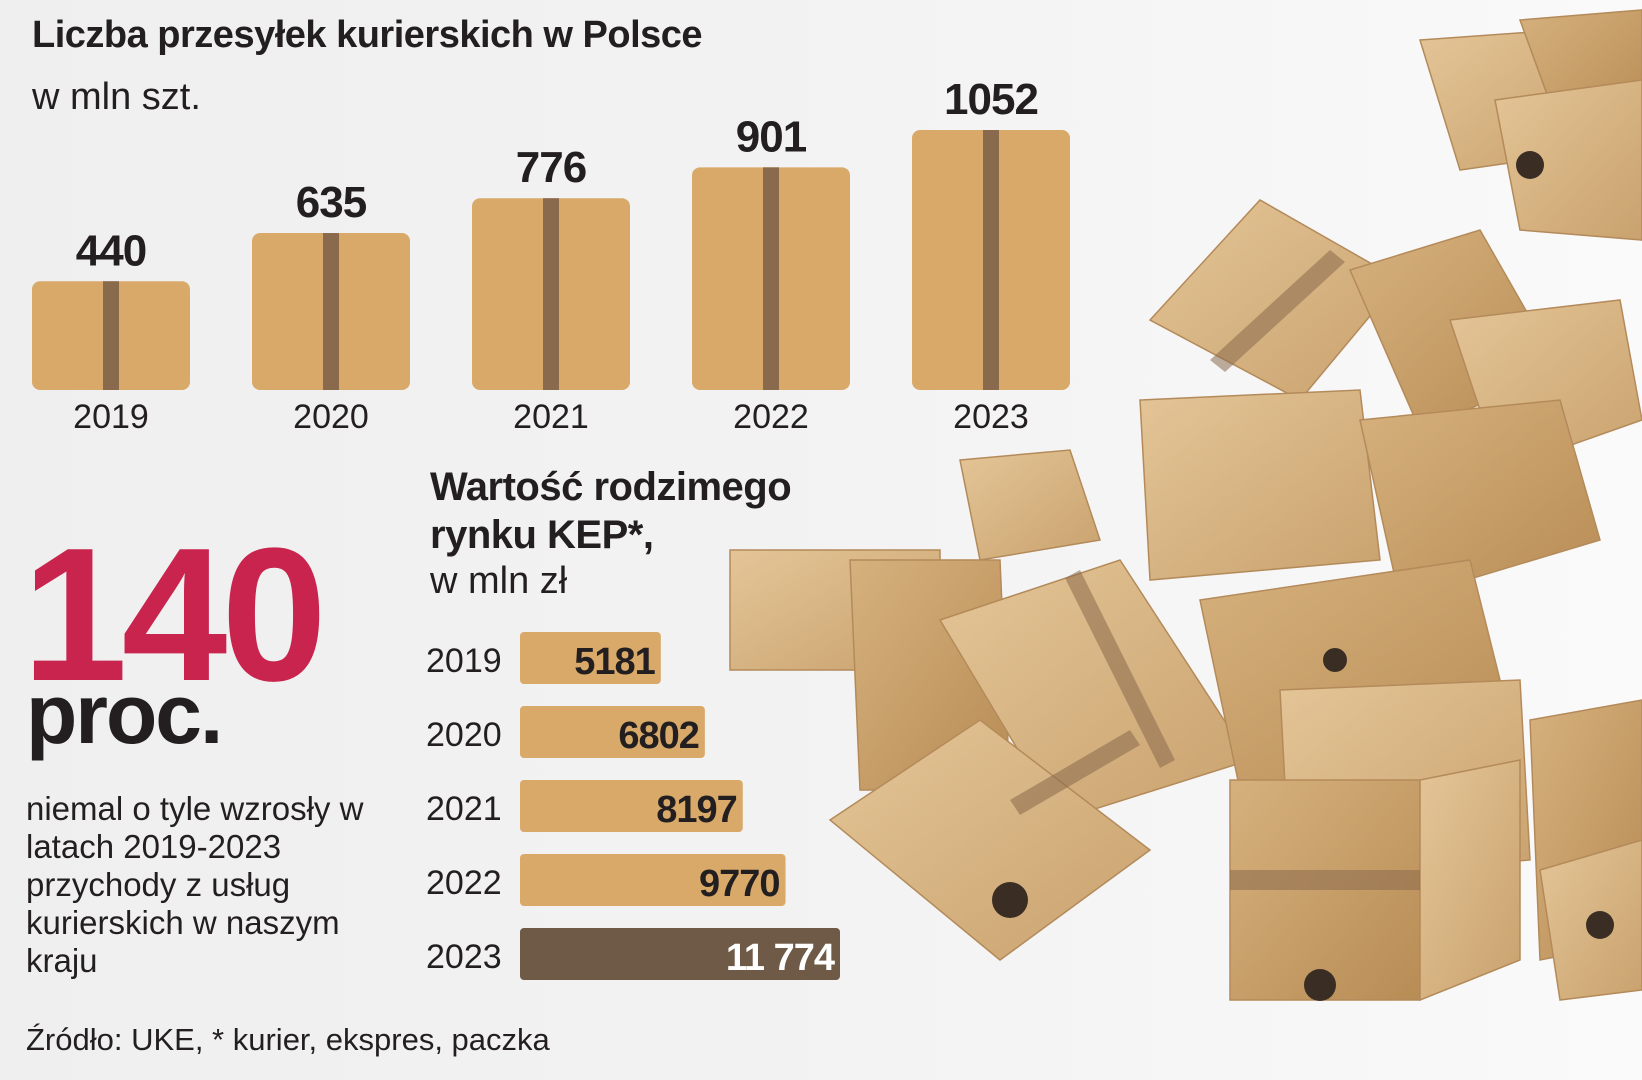 This screenshot has width=1642, height=1080. I want to click on hbar-label-2023: 11 774, so click(780, 958).